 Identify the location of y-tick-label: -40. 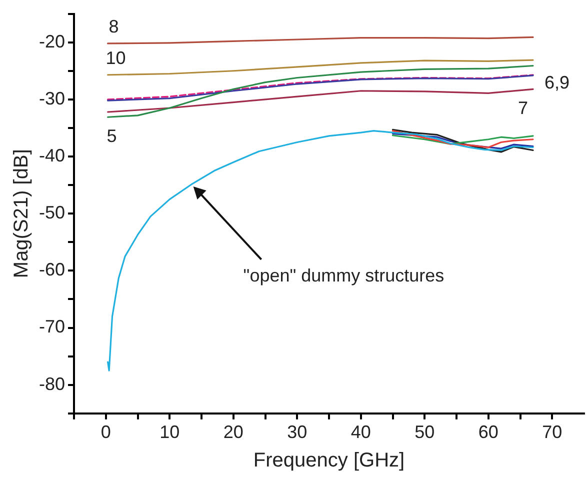
(52, 155).